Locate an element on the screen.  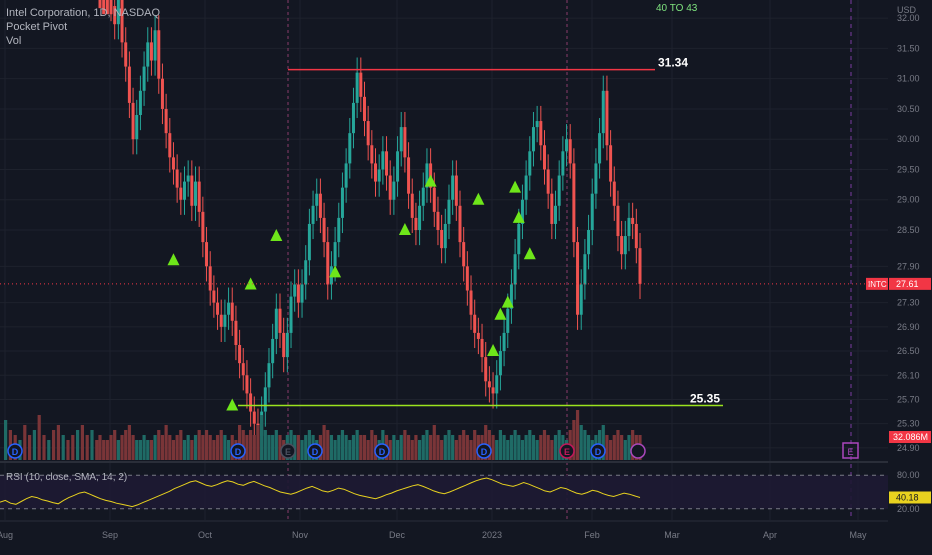
earnings-future-badge is located at coordinates (850, 450).